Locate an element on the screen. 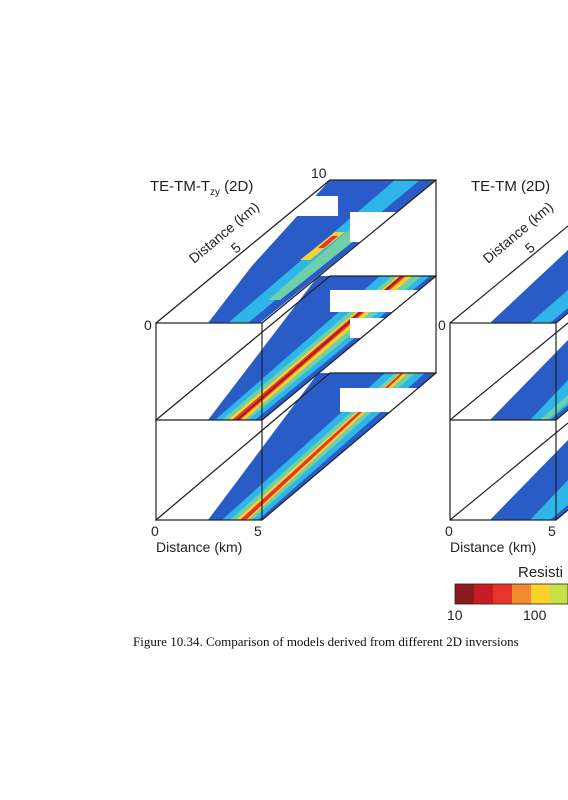  axis-top-tick-end: 10 is located at coordinates (319, 173).